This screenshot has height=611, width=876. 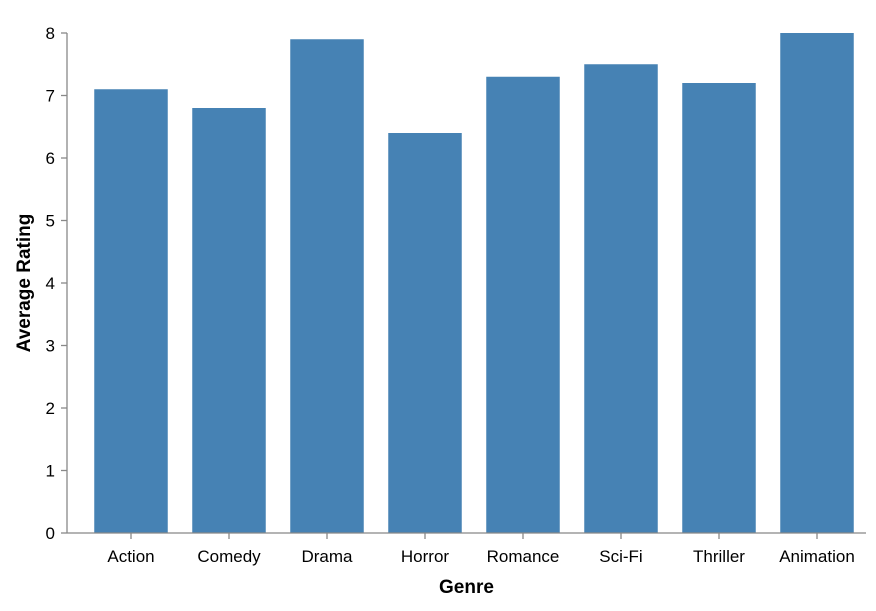 I want to click on y-axis: 0 1 2 3 4 5 6 7 8, so click(x=57, y=283).